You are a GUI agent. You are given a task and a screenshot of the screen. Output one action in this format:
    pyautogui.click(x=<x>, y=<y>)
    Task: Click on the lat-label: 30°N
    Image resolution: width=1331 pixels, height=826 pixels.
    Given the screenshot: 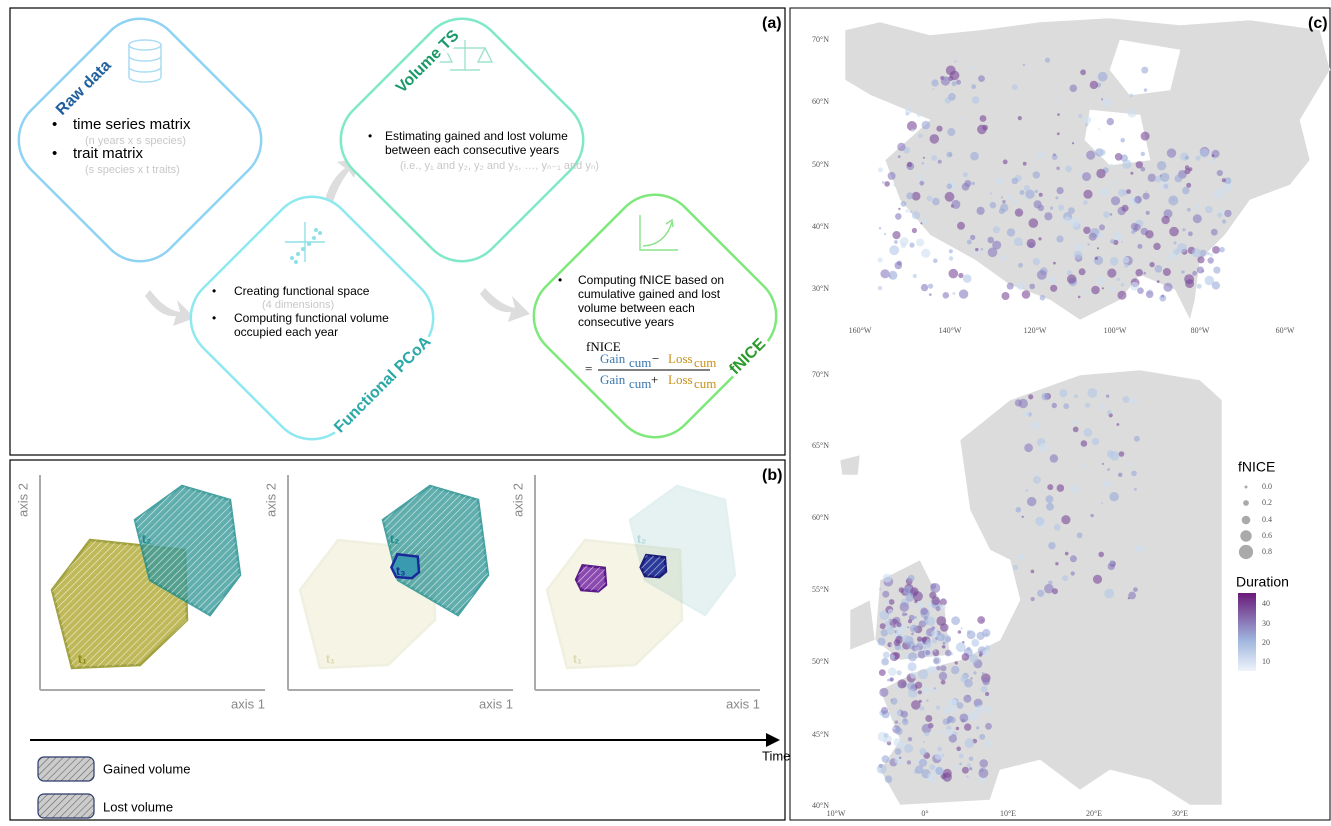 What is the action you would take?
    pyautogui.click(x=820, y=288)
    